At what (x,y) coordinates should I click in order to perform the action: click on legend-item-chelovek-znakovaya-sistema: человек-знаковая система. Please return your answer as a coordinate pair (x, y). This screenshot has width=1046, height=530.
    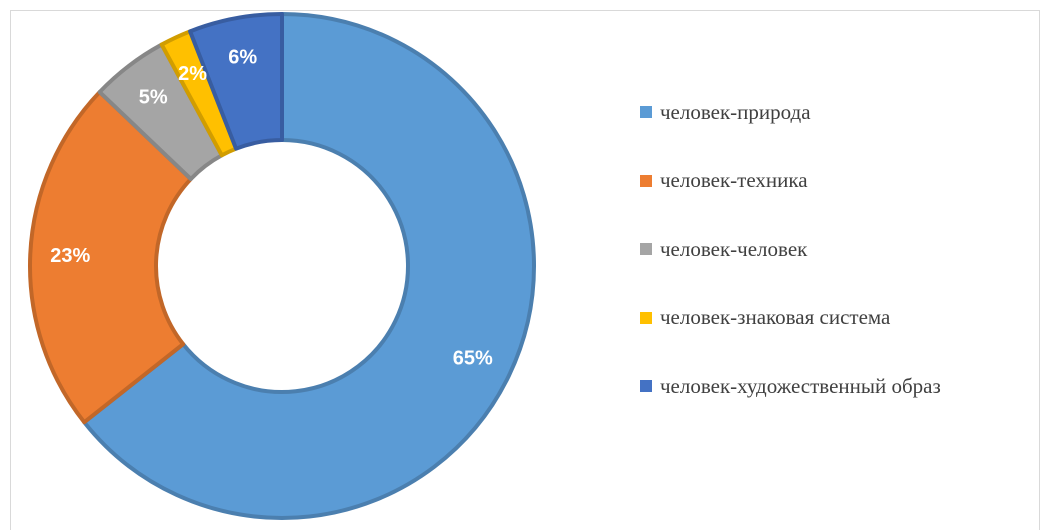
    Looking at the image, I should click on (790, 318).